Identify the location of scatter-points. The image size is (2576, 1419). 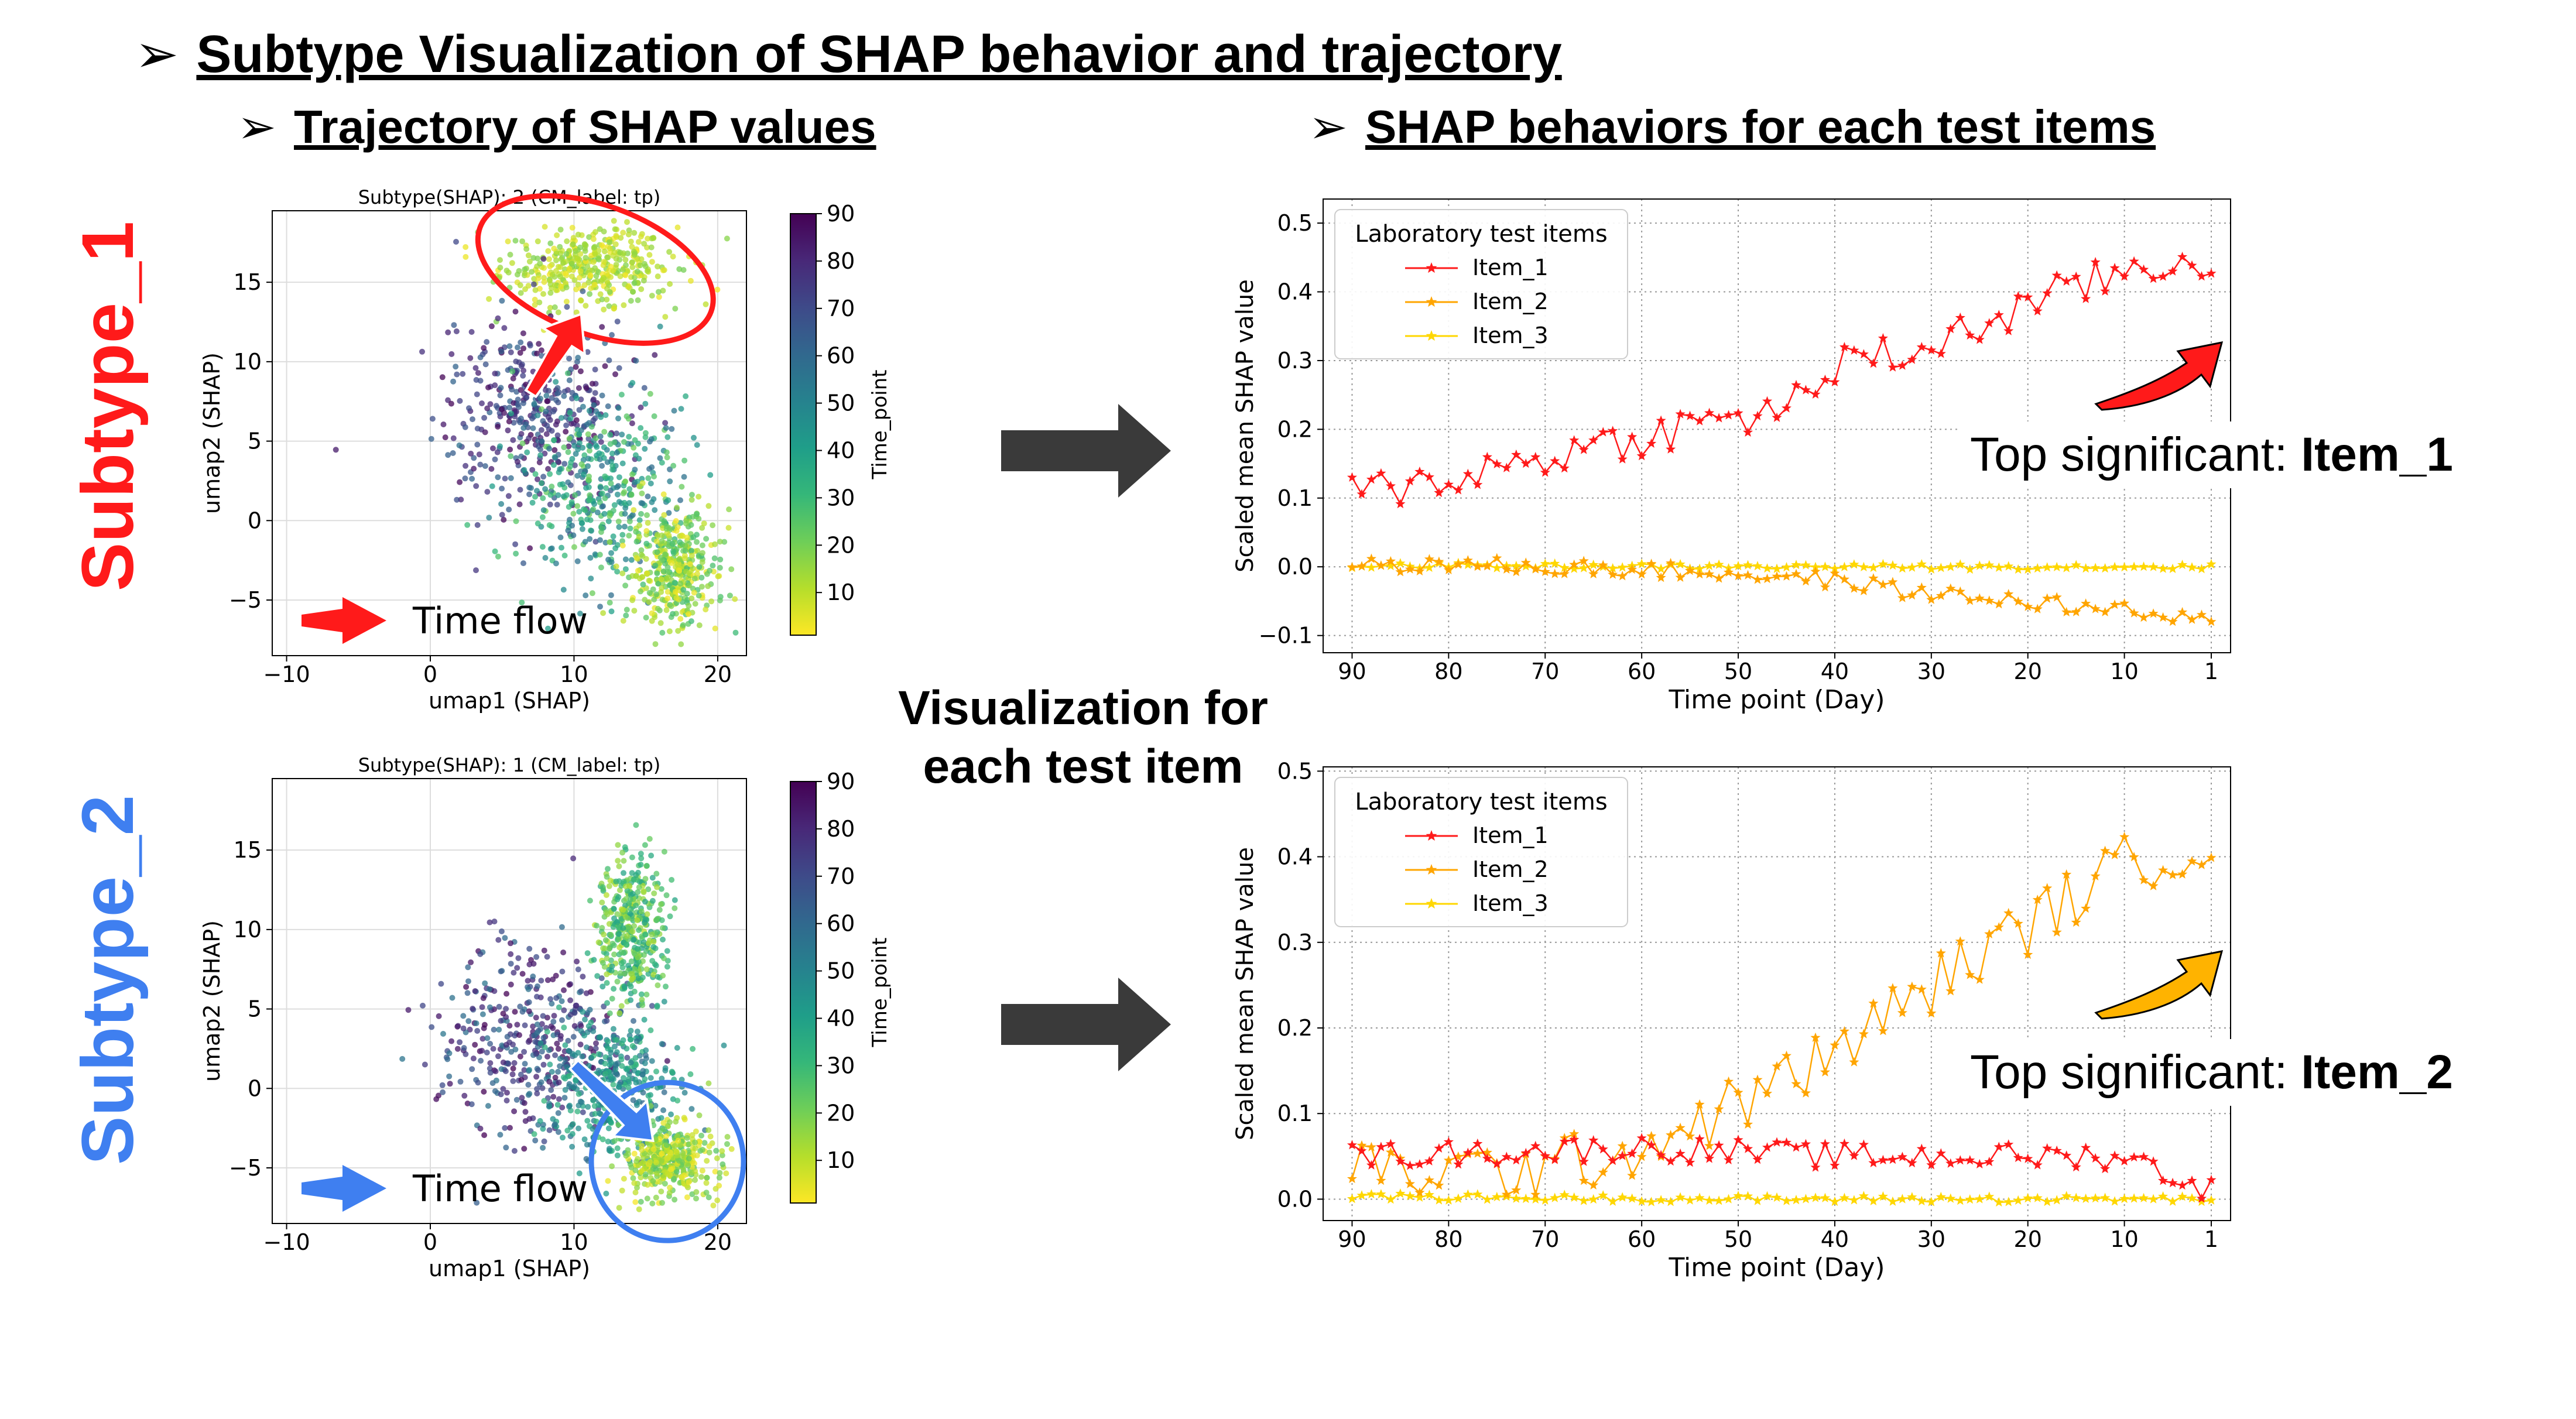
(536, 432).